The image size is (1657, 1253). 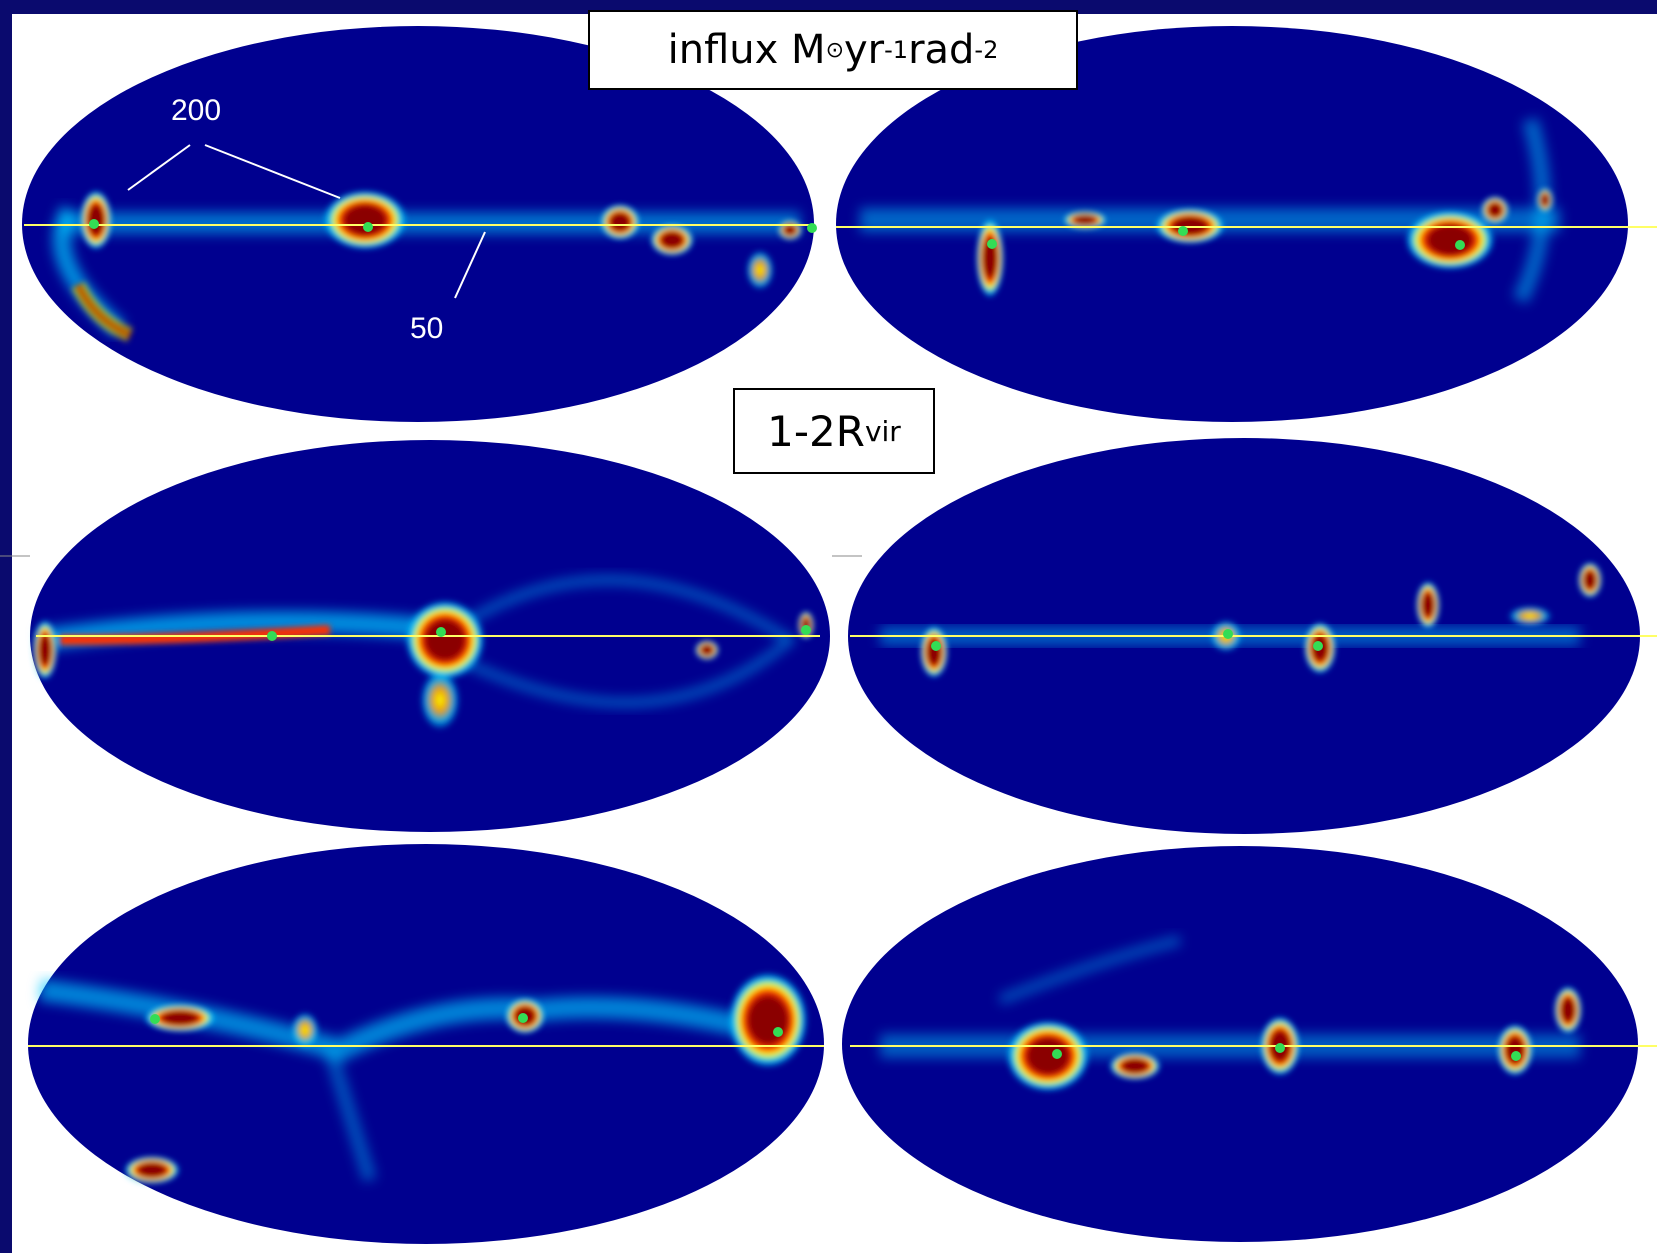 What do you see at coordinates (986, 50) in the screenshot?
I see `title-rad-exponent: -2` at bounding box center [986, 50].